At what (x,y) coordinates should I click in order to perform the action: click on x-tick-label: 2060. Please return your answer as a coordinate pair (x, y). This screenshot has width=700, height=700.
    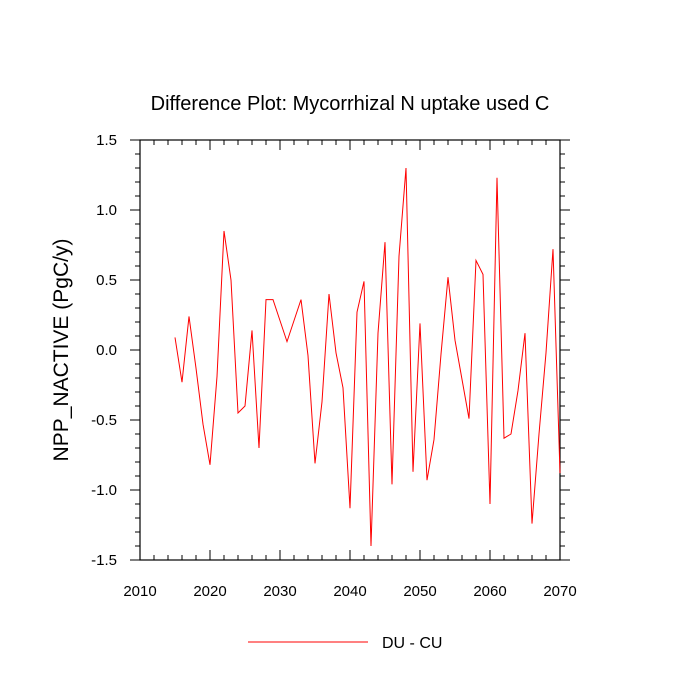
    Looking at the image, I should click on (489, 591).